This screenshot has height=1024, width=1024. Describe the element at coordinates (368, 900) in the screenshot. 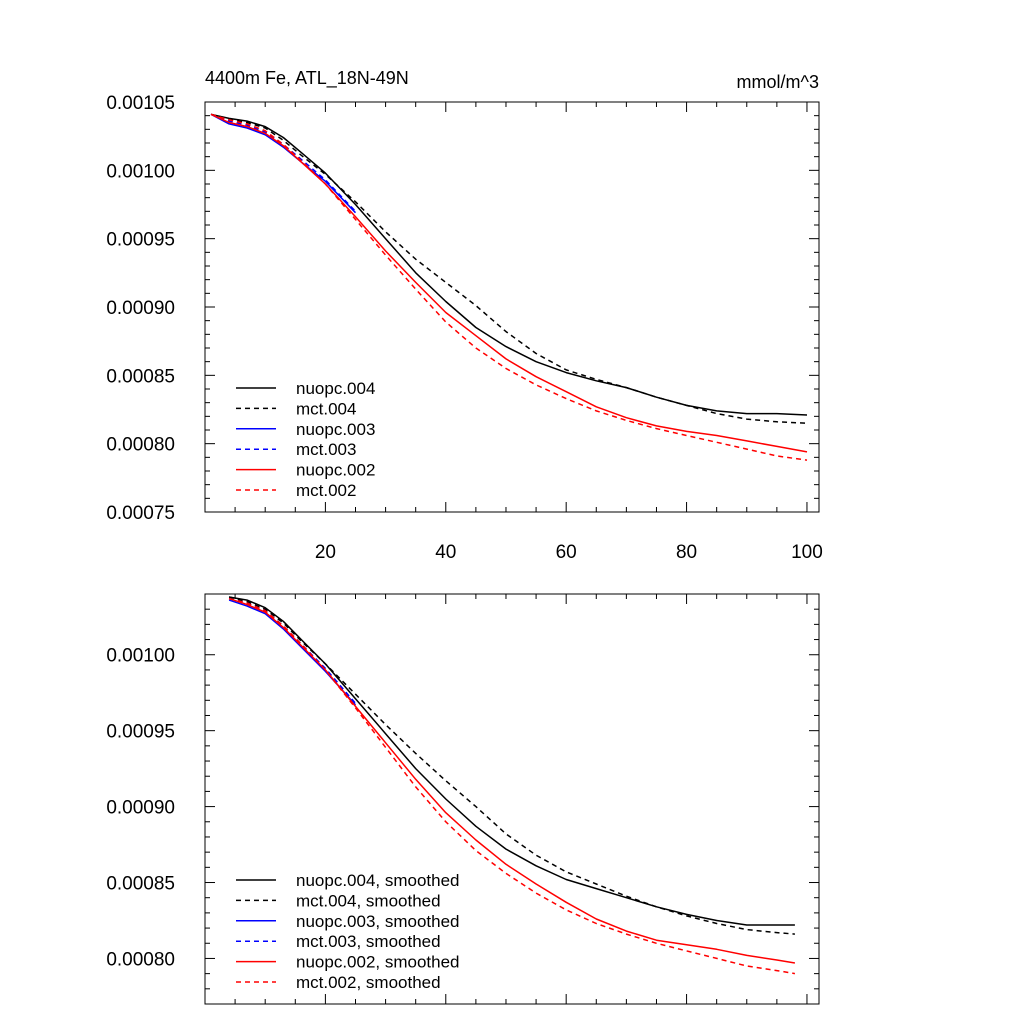

I see `legend-label: mct.004, smoothed` at that location.